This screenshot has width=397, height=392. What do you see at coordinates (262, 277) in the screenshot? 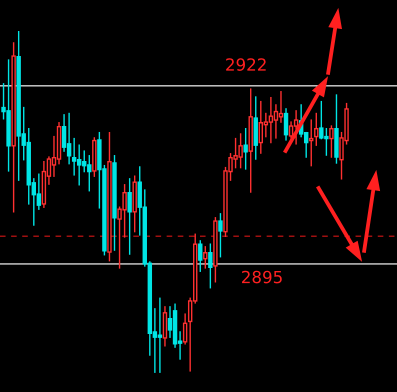
I see `ref-line-label: 2895` at bounding box center [262, 277].